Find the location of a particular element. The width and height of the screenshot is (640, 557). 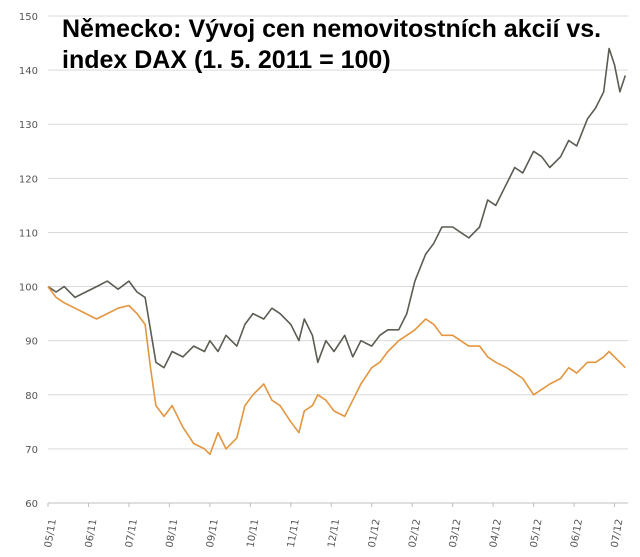

x-tick-label: 01/12 is located at coordinates (375, 533).